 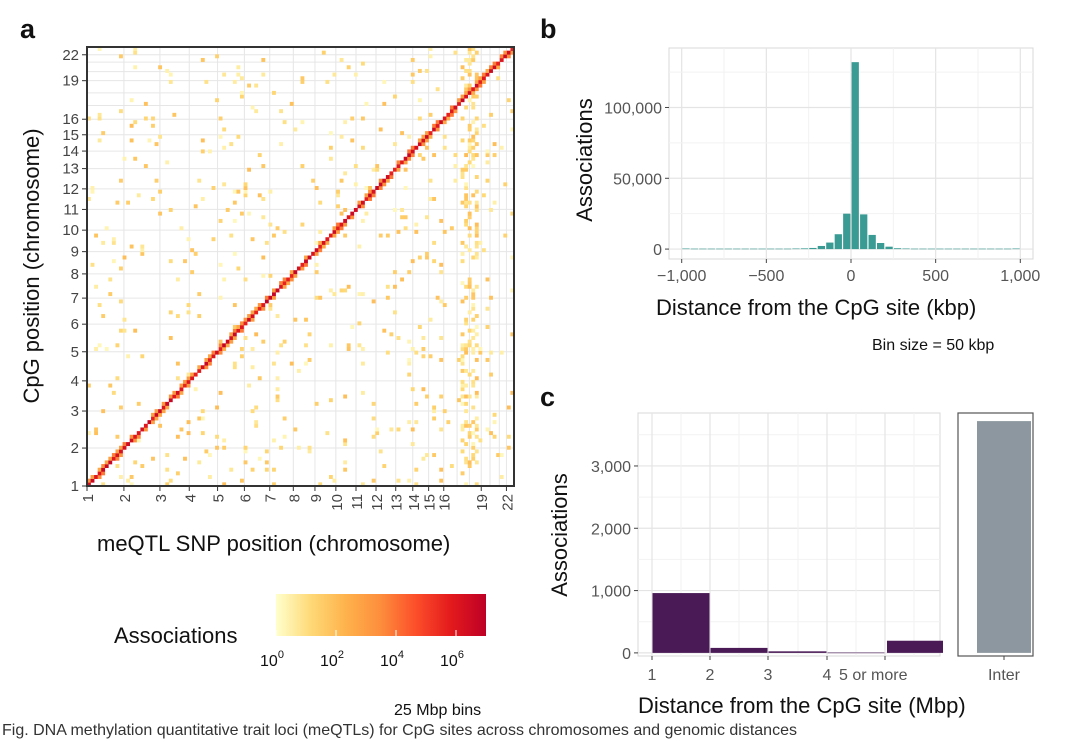 What do you see at coordinates (636, 179) in the screenshot?
I see `panel-b-y-ticks: 0 50,000 100,000` at bounding box center [636, 179].